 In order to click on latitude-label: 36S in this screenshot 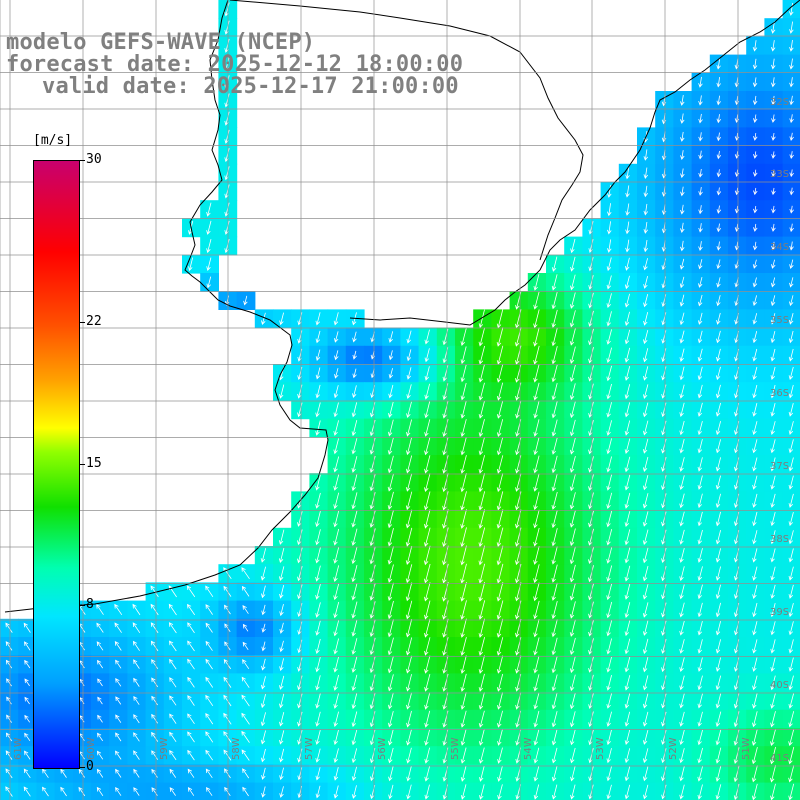, I will do `click(779, 393)`.